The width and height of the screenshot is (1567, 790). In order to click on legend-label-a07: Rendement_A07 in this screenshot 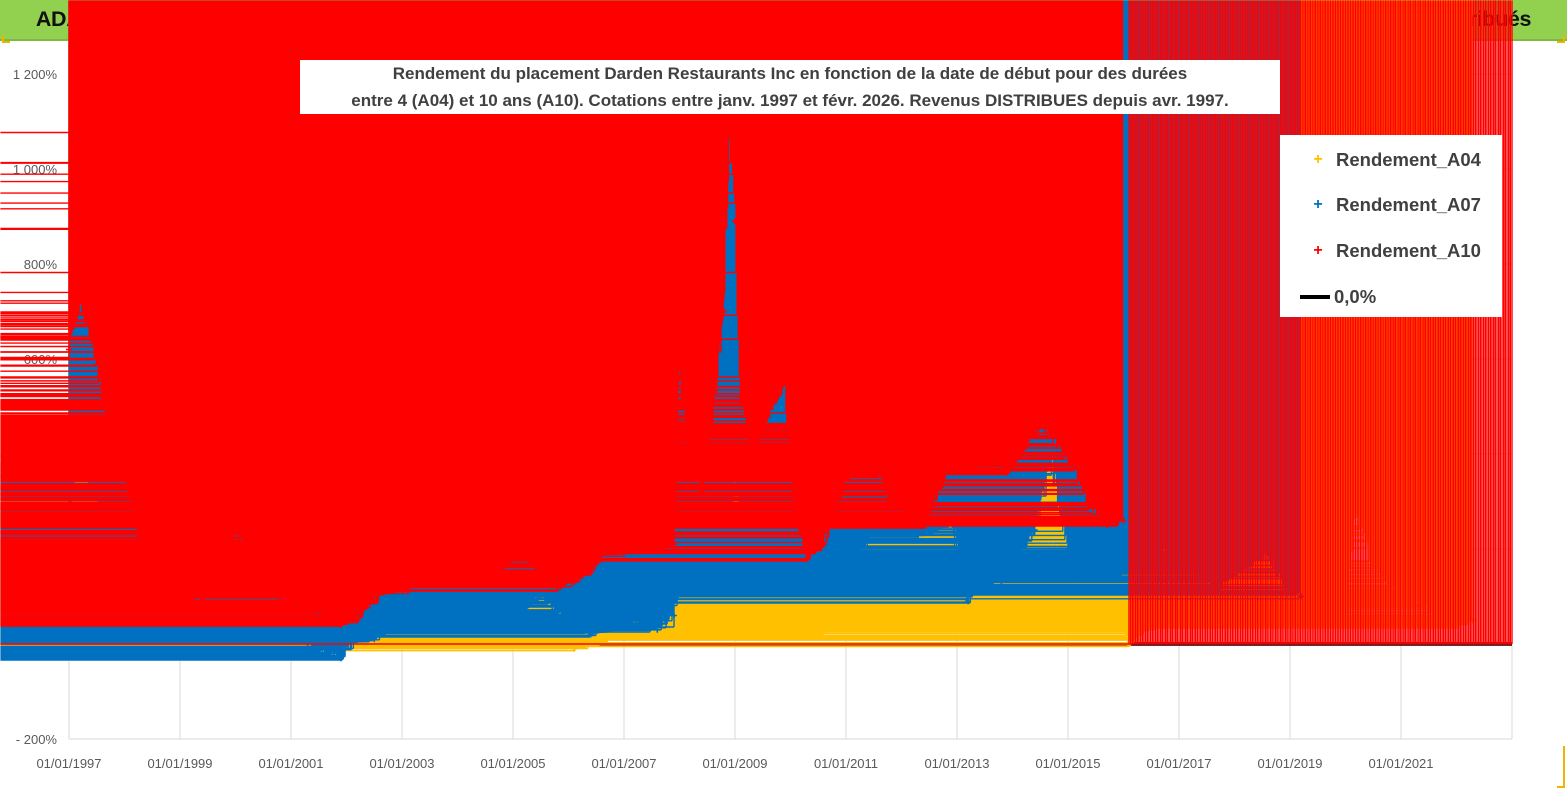, I will do `click(1408, 204)`.